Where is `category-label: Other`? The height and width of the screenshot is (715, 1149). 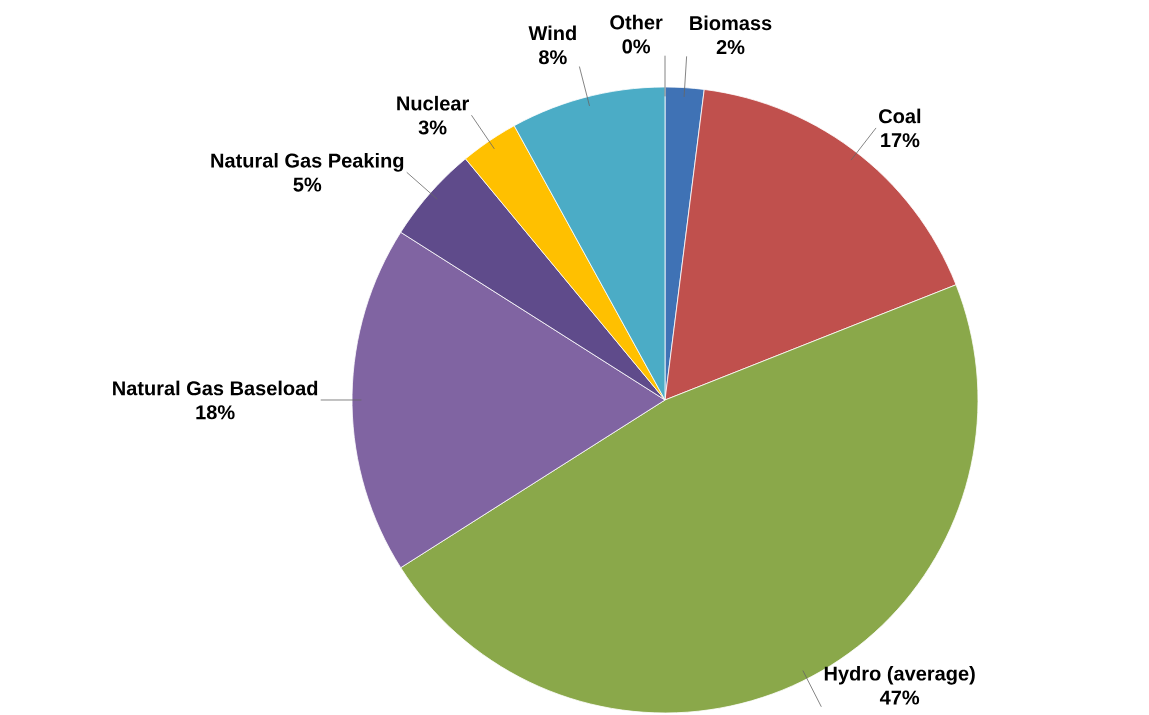 category-label: Other is located at coordinates (636, 22).